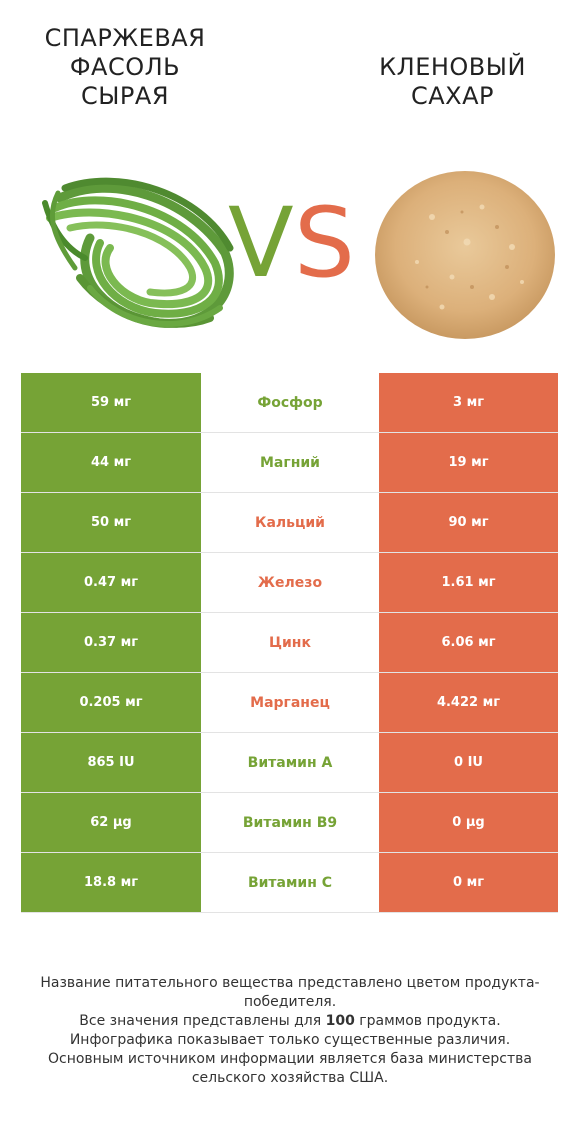 The height and width of the screenshot is (1144, 580). What do you see at coordinates (111, 762) in the screenshot?
I see `left-value: 865 IU` at bounding box center [111, 762].